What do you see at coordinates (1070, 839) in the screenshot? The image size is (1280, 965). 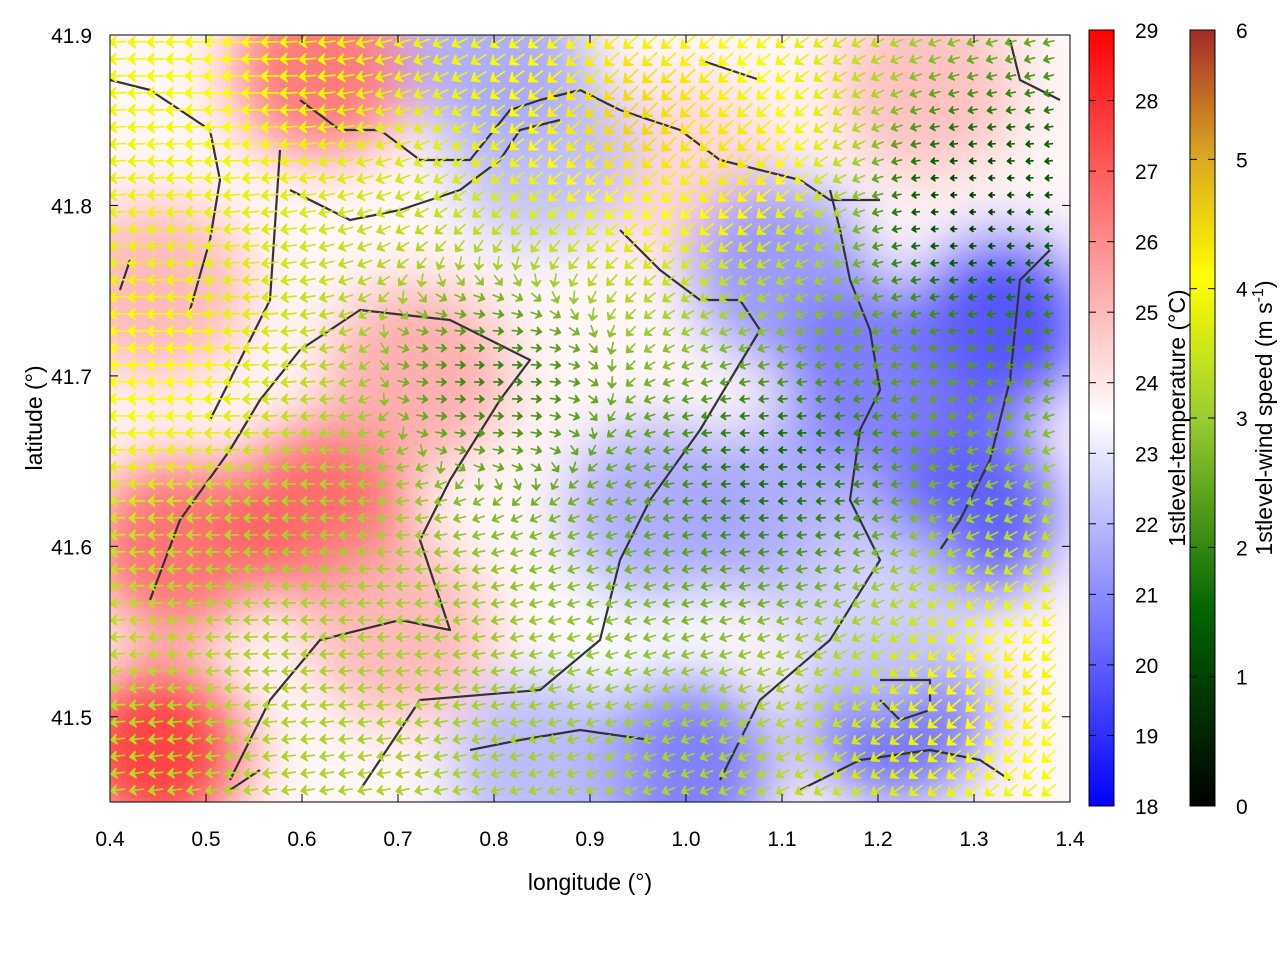 I see `x-tick-label: 1.4` at bounding box center [1070, 839].